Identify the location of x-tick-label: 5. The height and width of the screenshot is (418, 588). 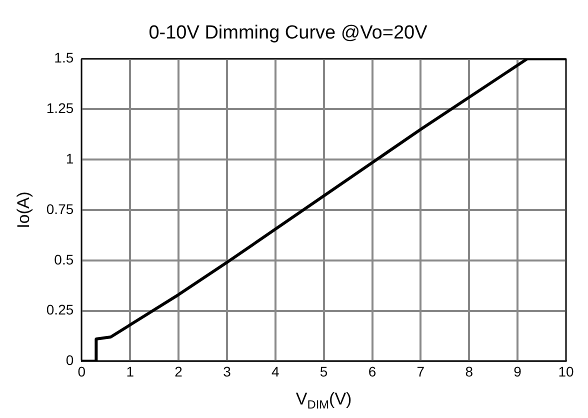
(324, 371).